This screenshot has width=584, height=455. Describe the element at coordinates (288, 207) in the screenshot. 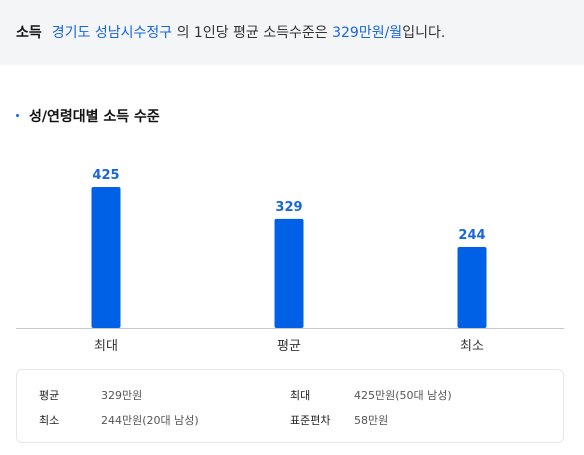

I see `bar-value-label-1: 329` at that location.